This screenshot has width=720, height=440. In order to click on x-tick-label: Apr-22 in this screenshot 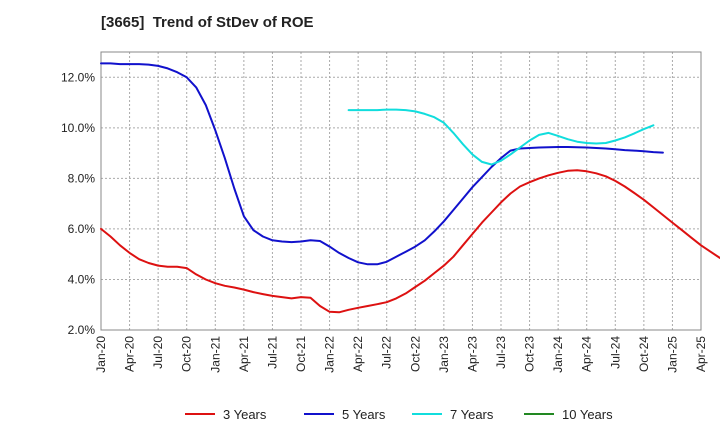, I will do `click(358, 354)`.